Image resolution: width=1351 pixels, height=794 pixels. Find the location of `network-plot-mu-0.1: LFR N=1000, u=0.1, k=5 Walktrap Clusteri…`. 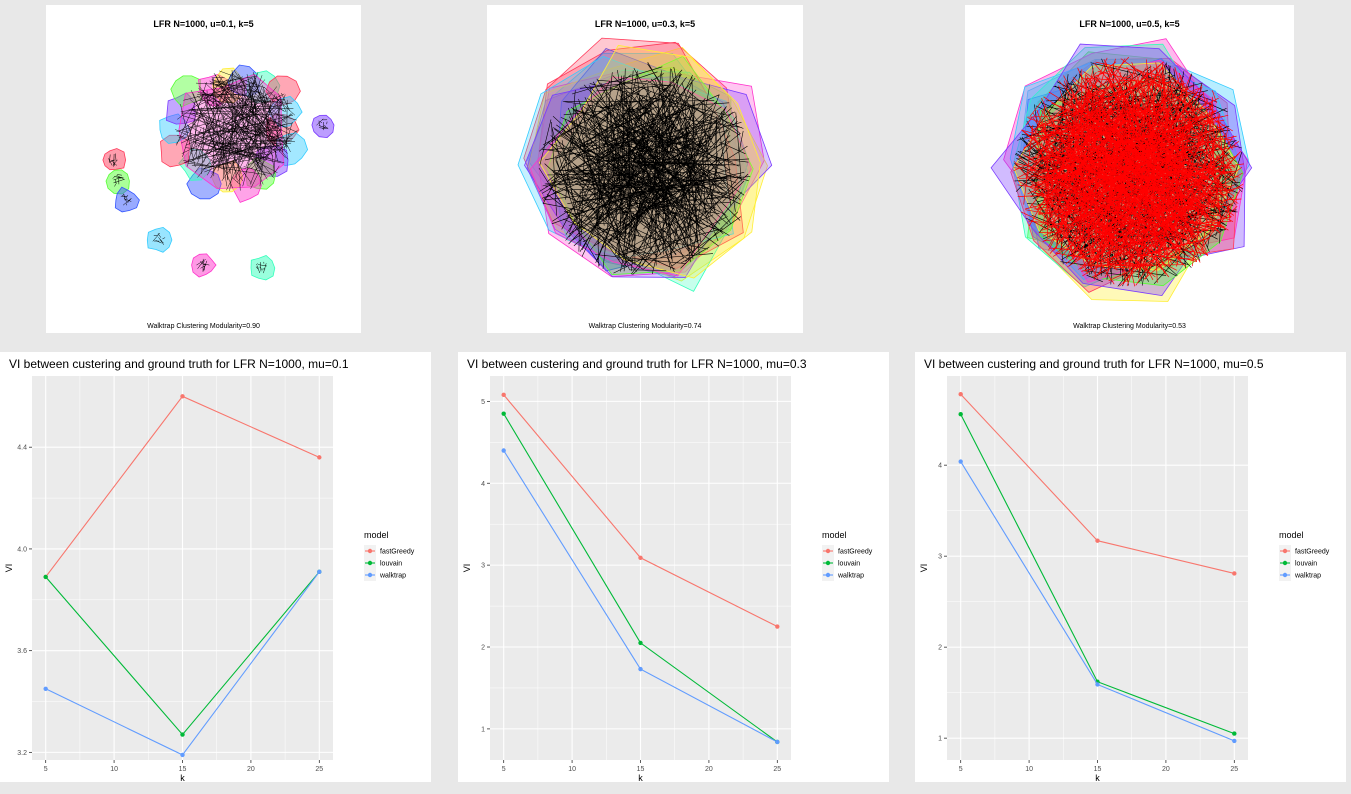

network-plot-mu-0.1: LFR N=1000, u=0.1, k=5 Walktrap Clusteri… is located at coordinates (203, 169).